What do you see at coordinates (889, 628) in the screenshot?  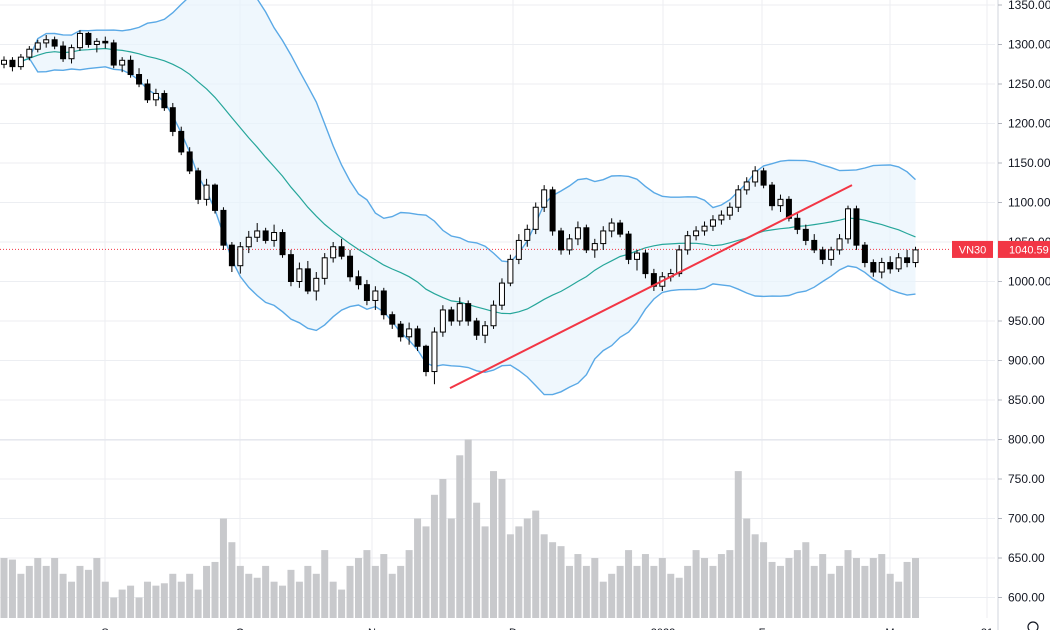 I see `x-tick-label: M` at bounding box center [889, 628].